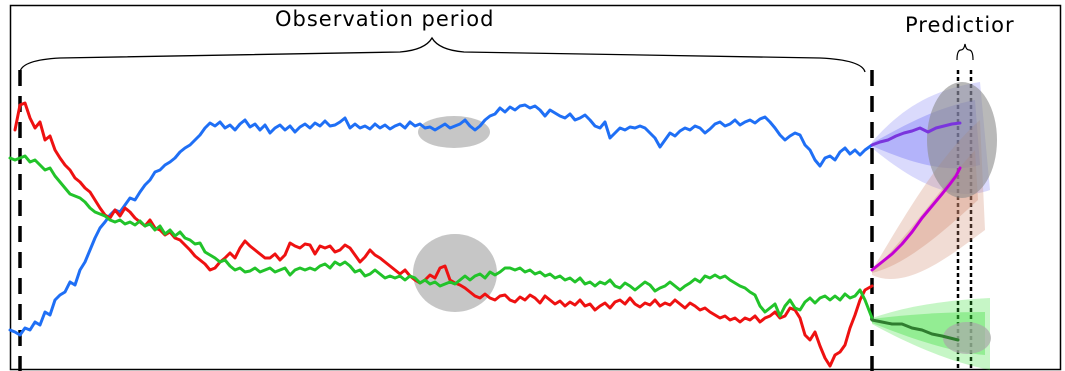 Image resolution: width=1065 pixels, height=371 pixels. I want to click on highlight-blue-mid, so click(454, 132).